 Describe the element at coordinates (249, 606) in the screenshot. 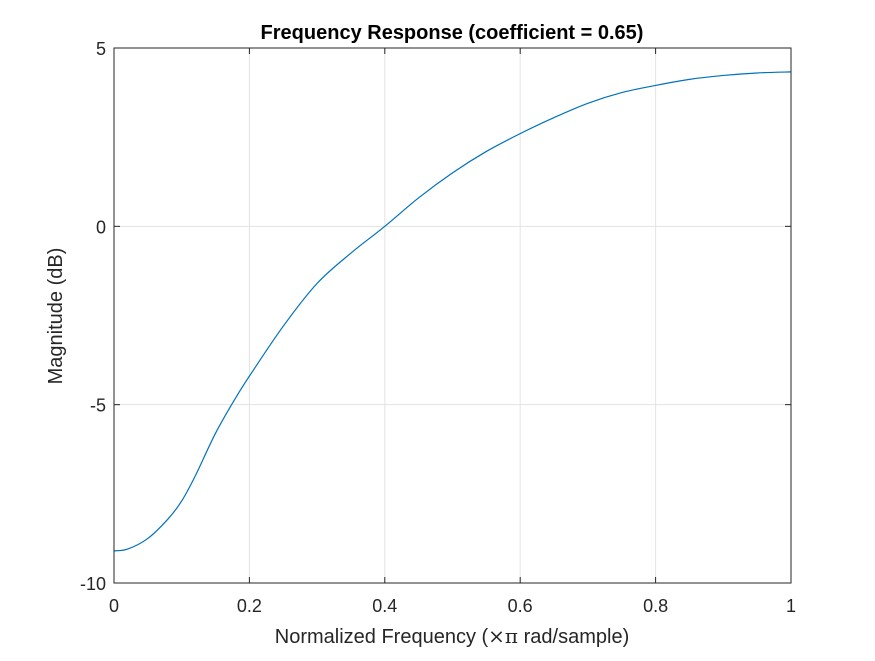

I see `x-tick-label: 0.2` at that location.